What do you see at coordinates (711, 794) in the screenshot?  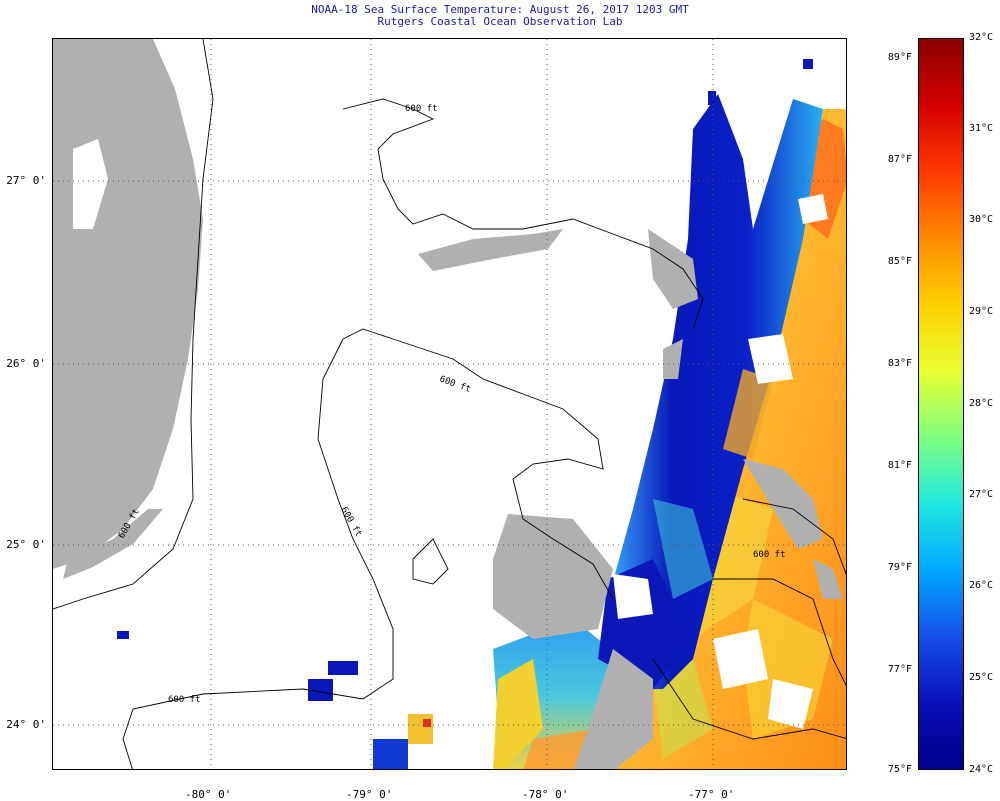 I see `lon-label: -77° 0'` at bounding box center [711, 794].